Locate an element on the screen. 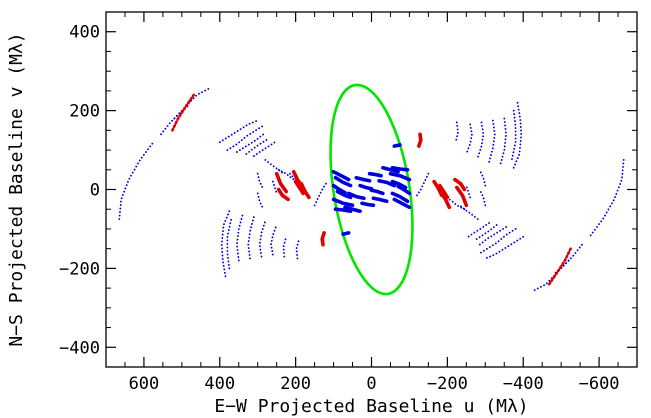 The image size is (651, 418). y-tick-label: 400 is located at coordinates (84, 33).